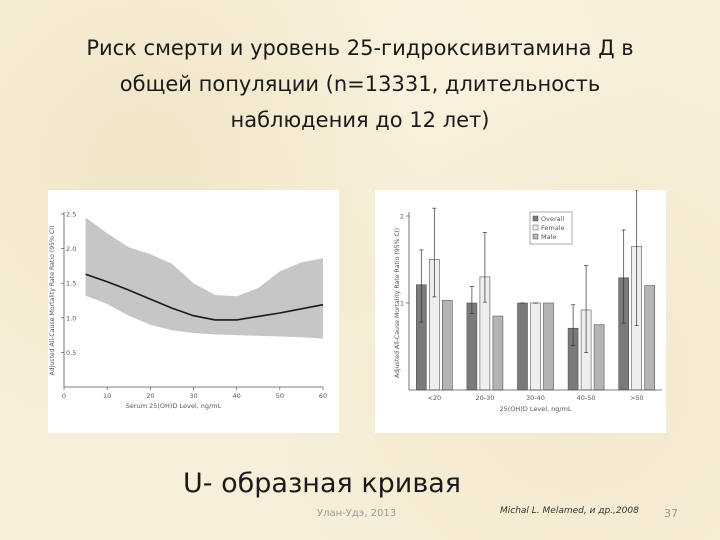 The width and height of the screenshot is (720, 540). I want to click on x-tick-label: 60, so click(323, 396).